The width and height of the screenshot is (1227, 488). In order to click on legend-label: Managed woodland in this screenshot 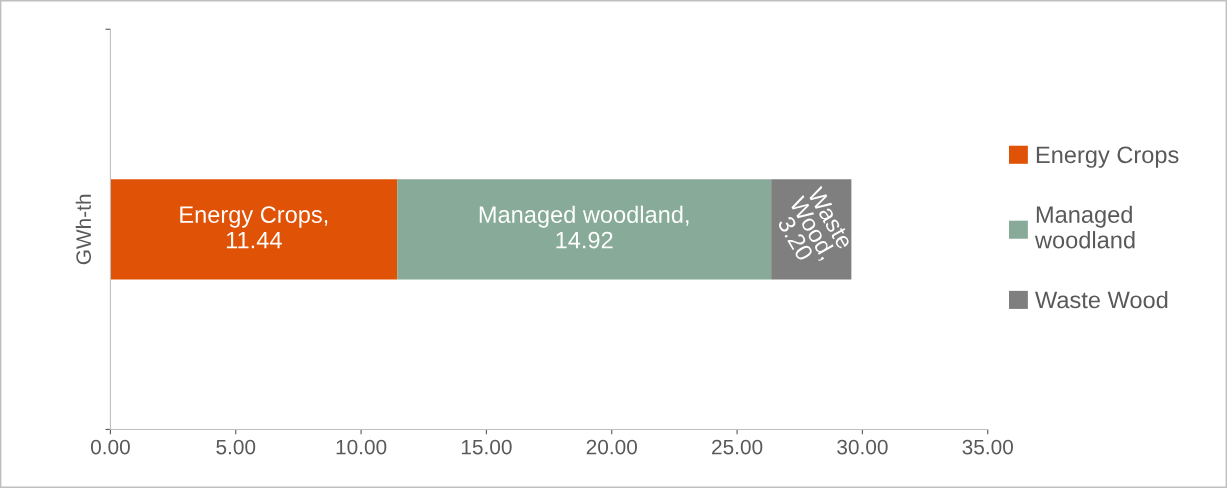, I will do `click(1084, 227)`.